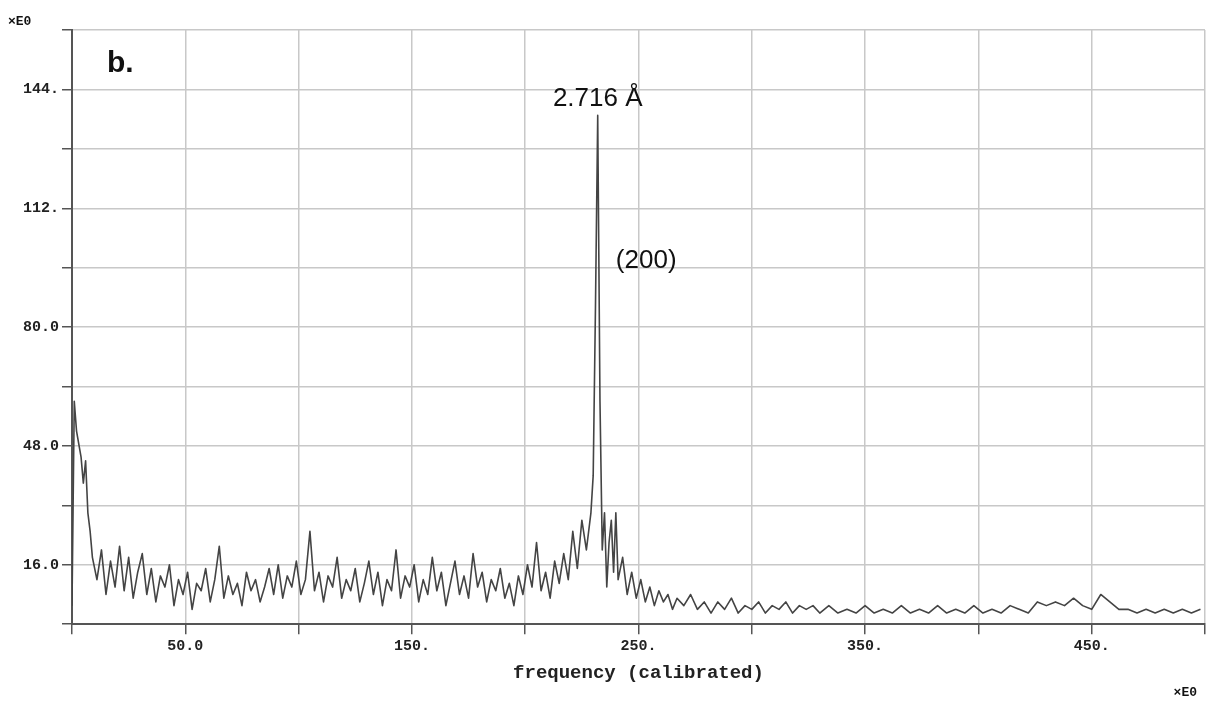 The height and width of the screenshot is (719, 1217). Describe the element at coordinates (646, 258) in the screenshot. I see `annotation: (200)` at that location.